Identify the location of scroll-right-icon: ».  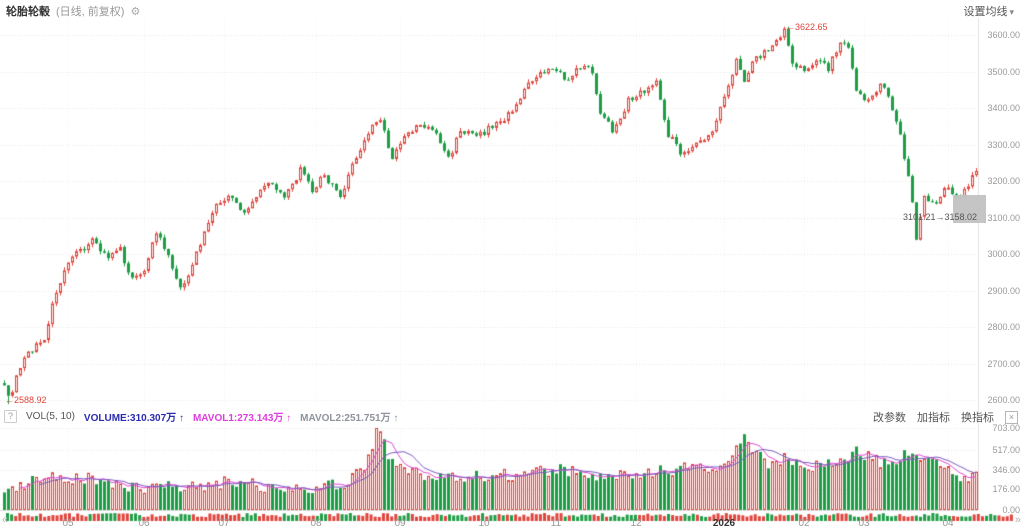
(1017, 520).